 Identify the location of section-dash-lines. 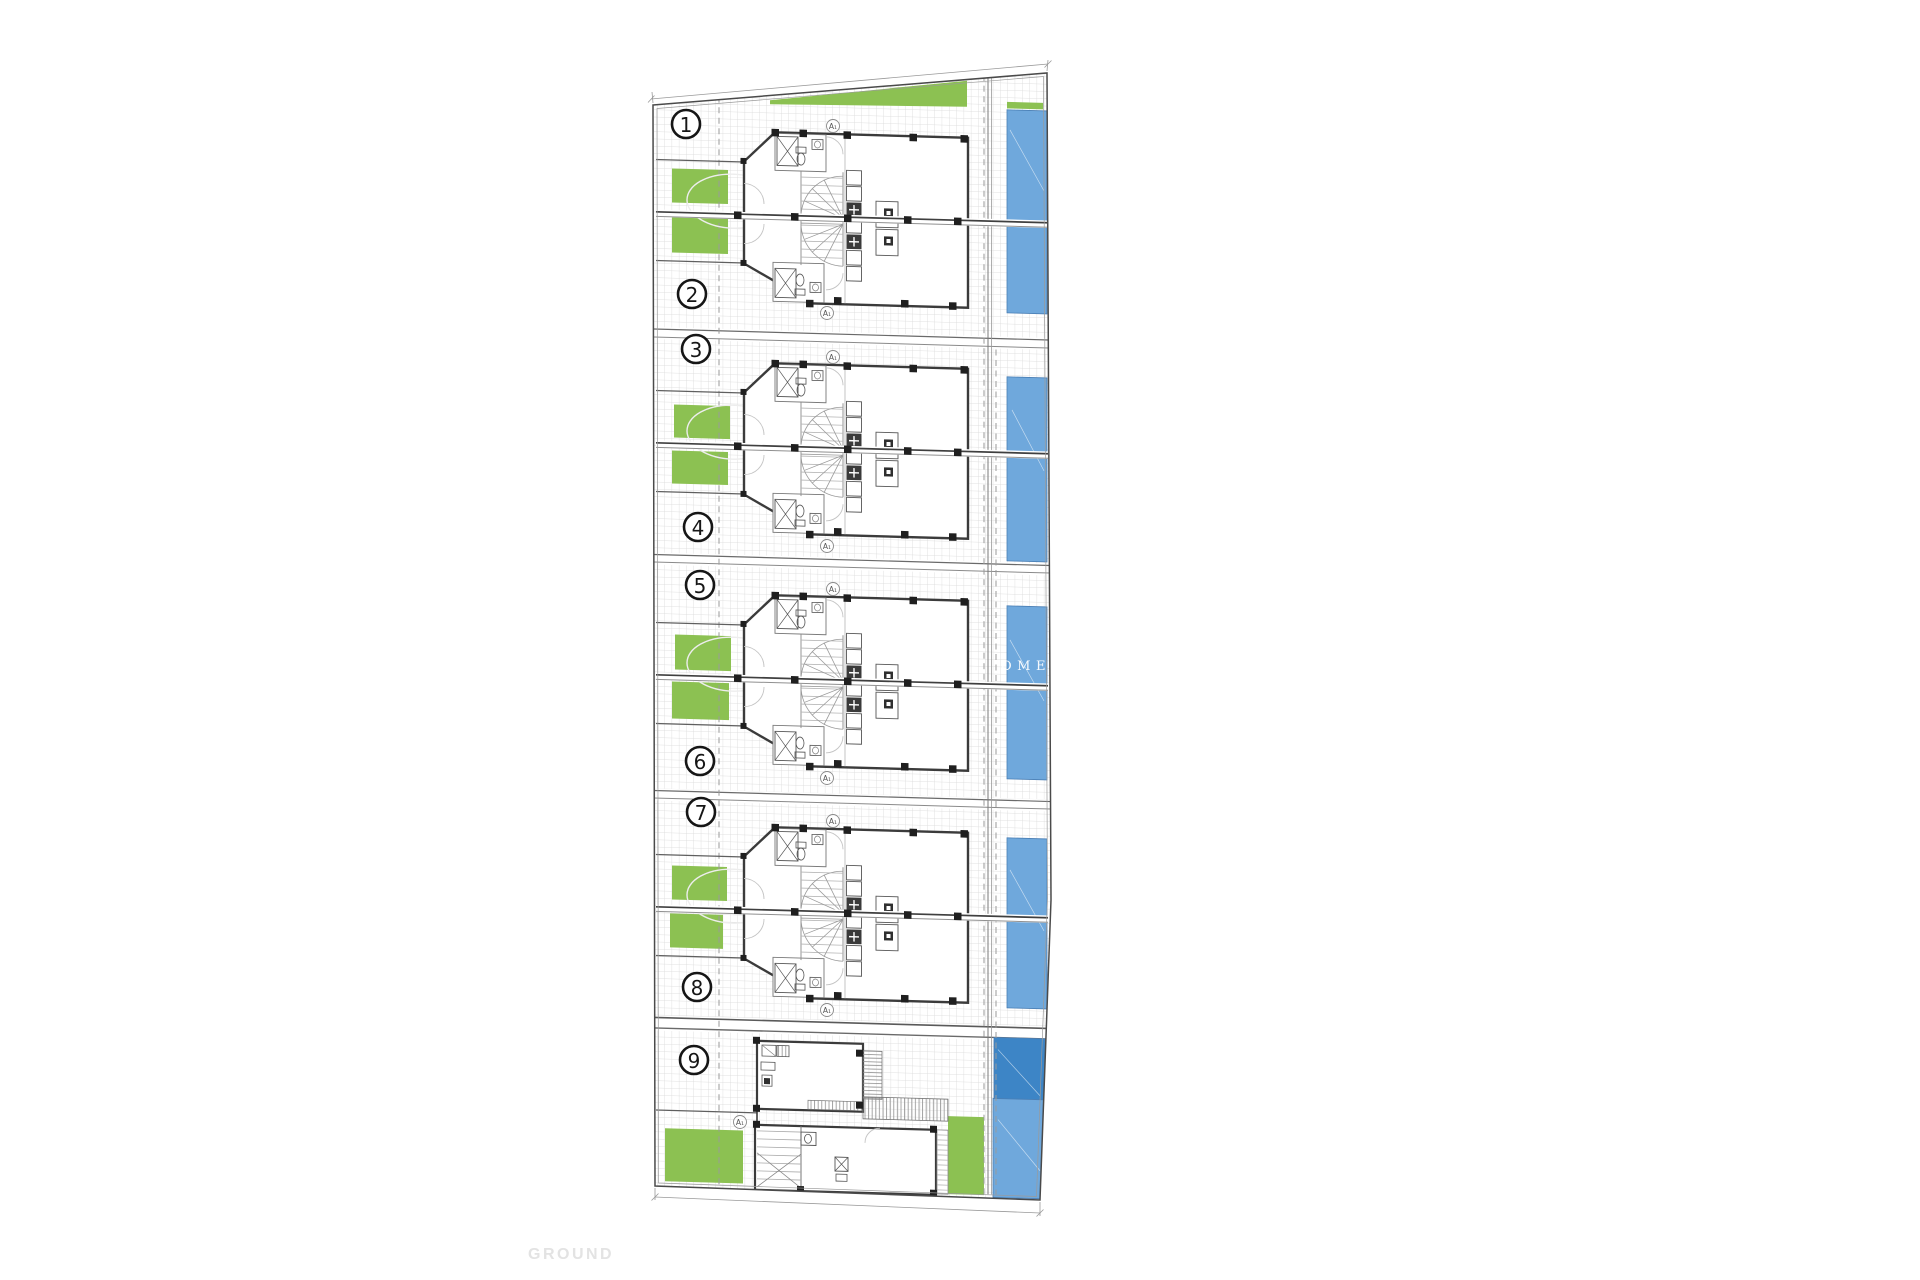
(857, 635).